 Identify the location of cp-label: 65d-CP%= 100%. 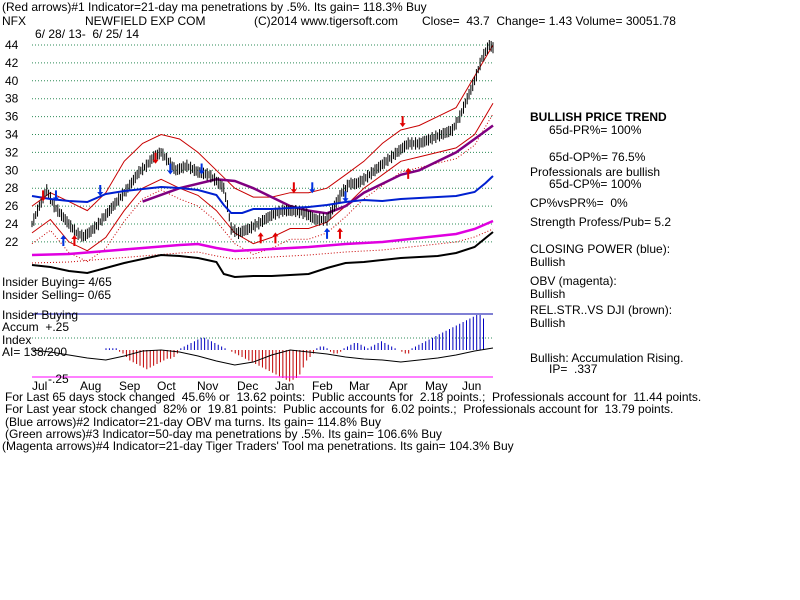
(595, 184).